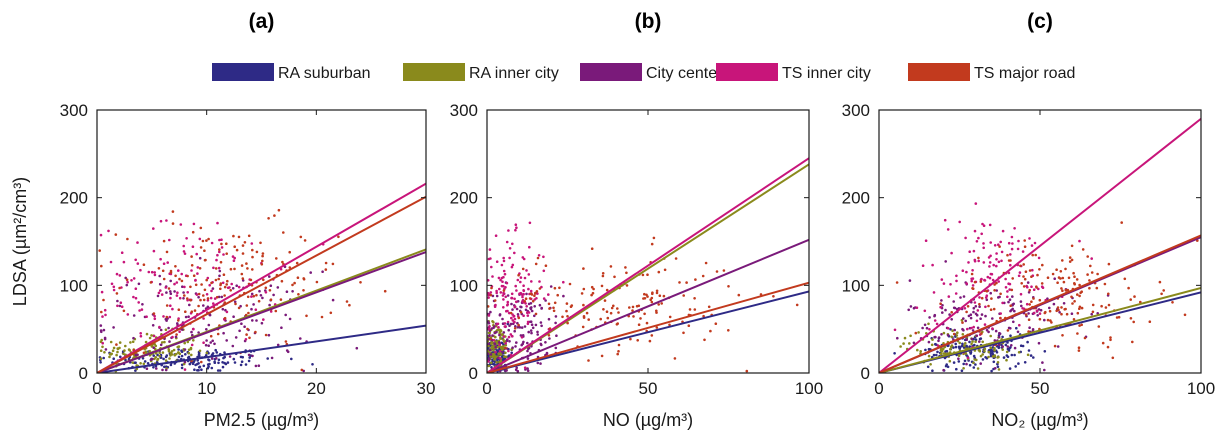  I want to click on panel-label: (c), so click(1040, 21).